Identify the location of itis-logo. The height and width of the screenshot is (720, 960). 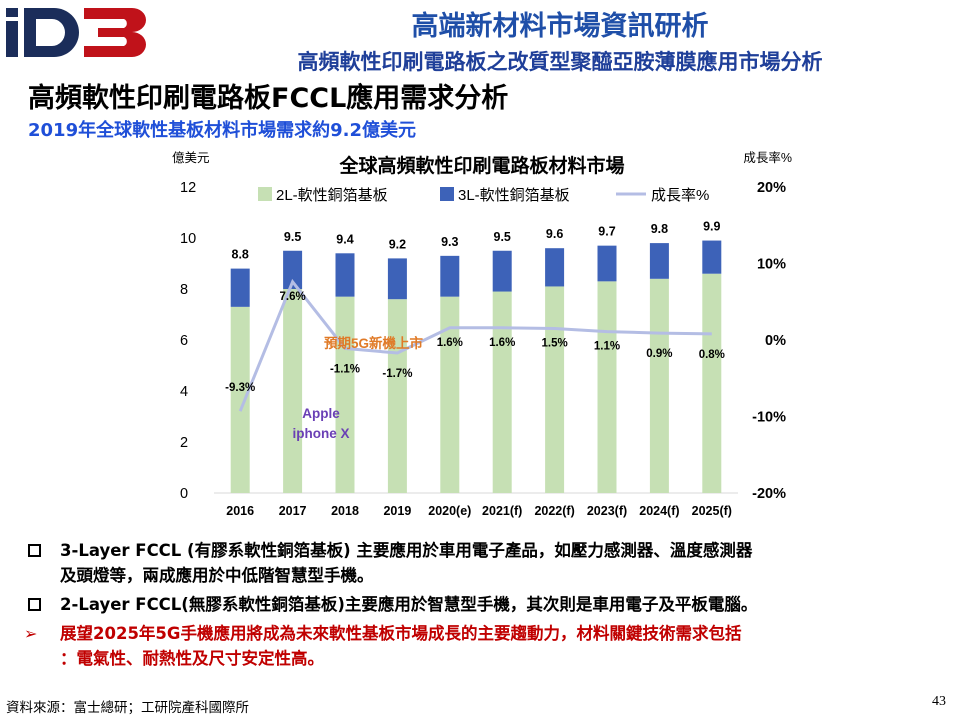
(79, 32).